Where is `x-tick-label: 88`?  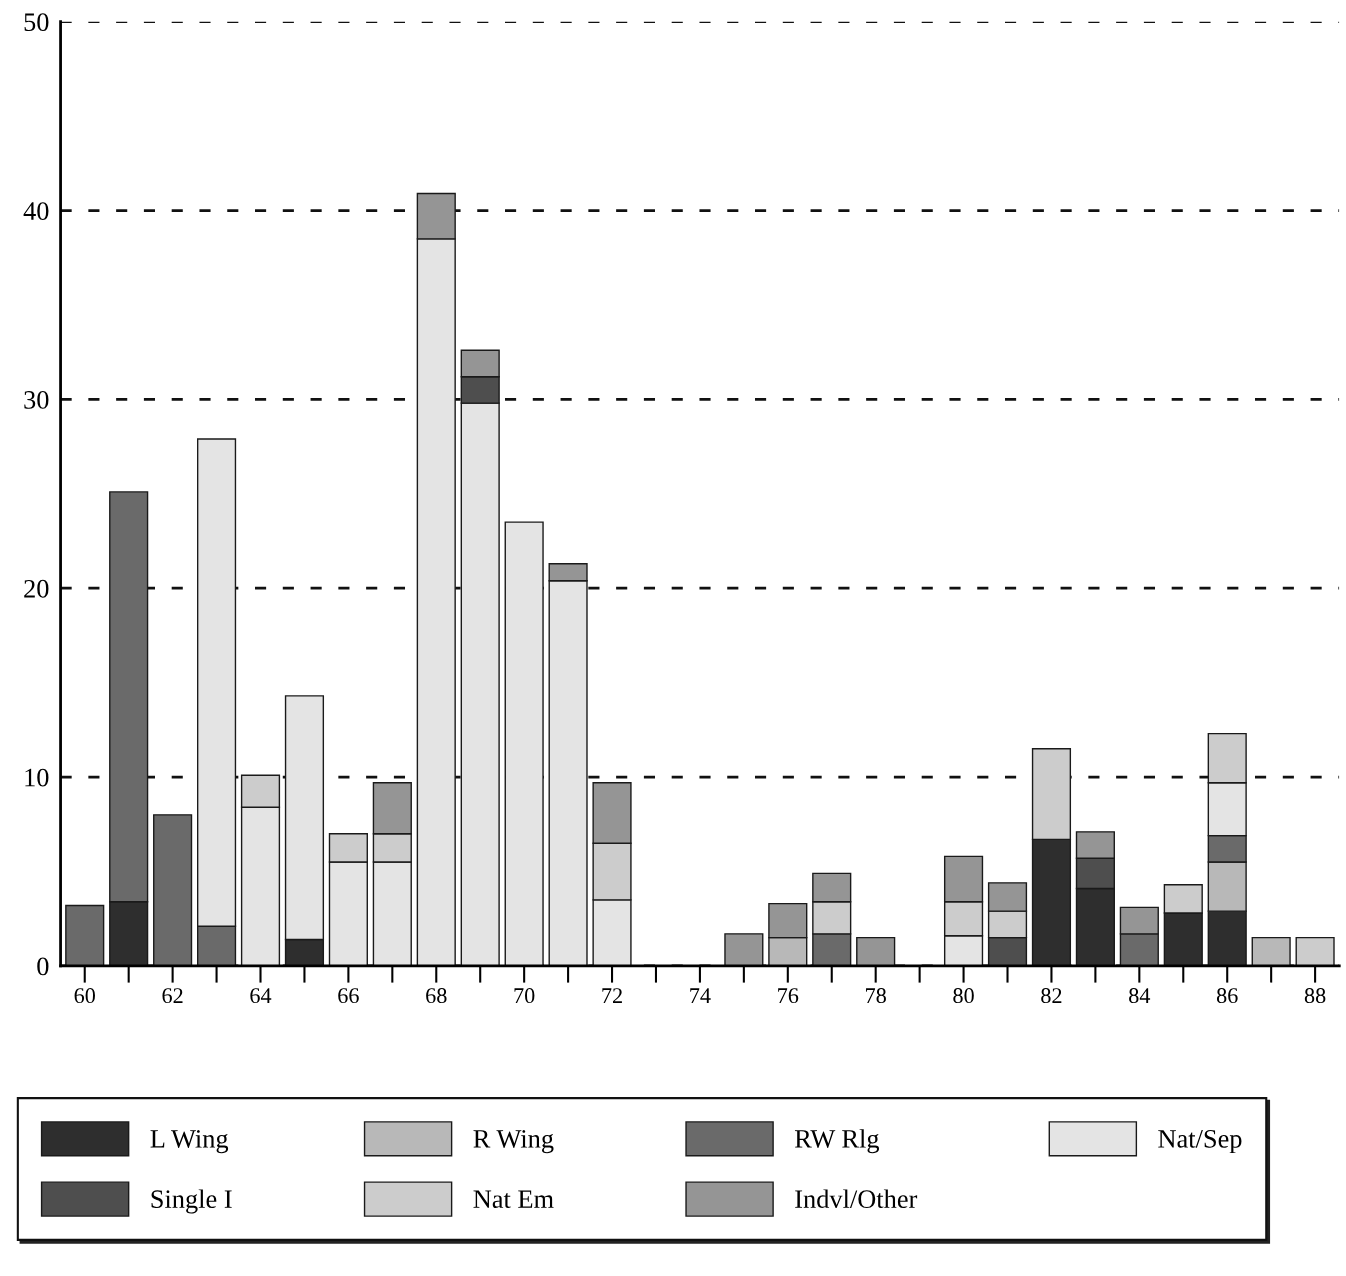
x-tick-label: 88 is located at coordinates (1315, 996).